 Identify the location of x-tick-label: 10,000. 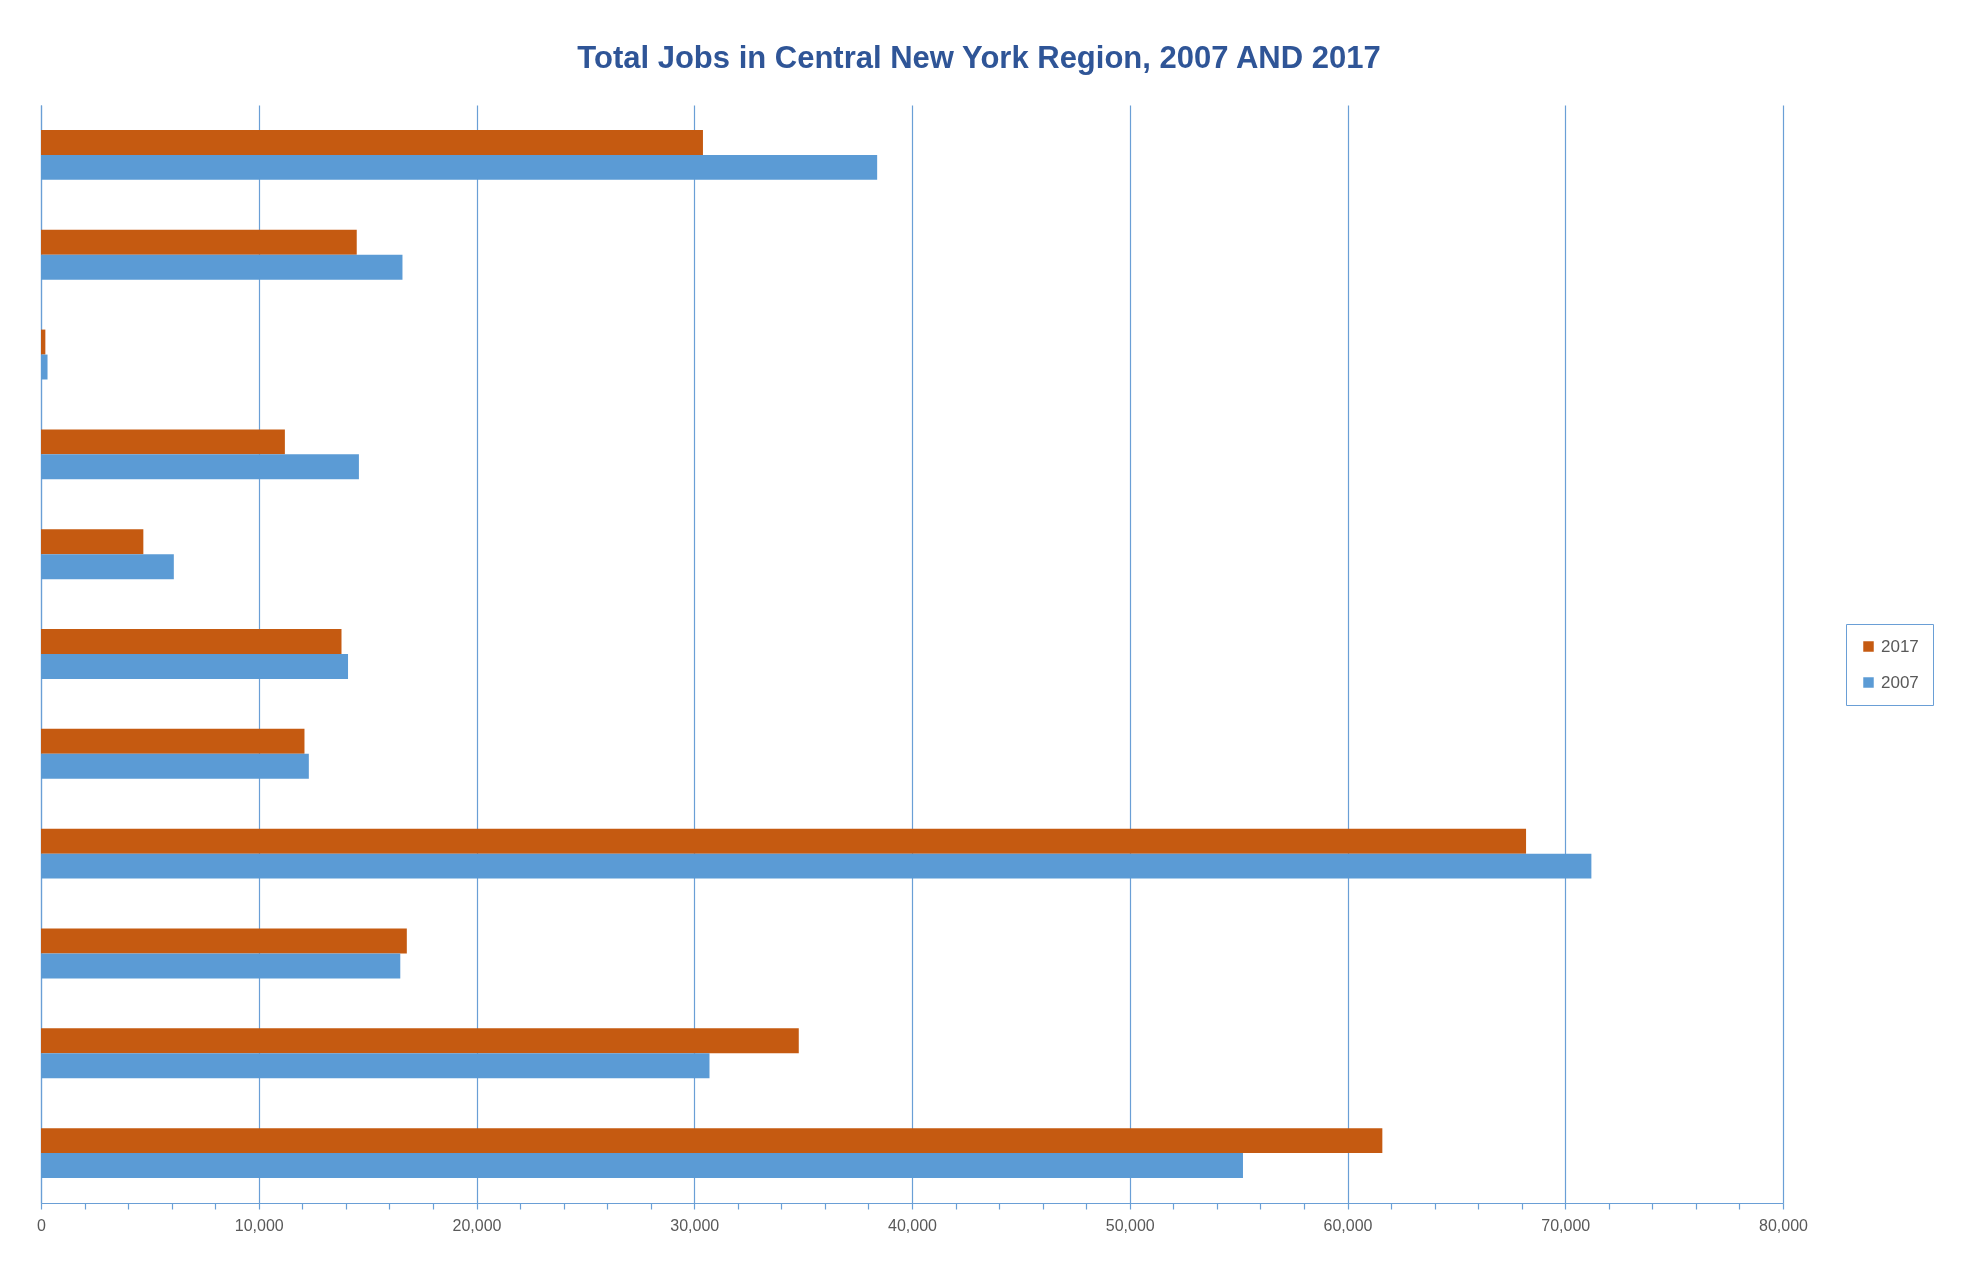
(259, 1225).